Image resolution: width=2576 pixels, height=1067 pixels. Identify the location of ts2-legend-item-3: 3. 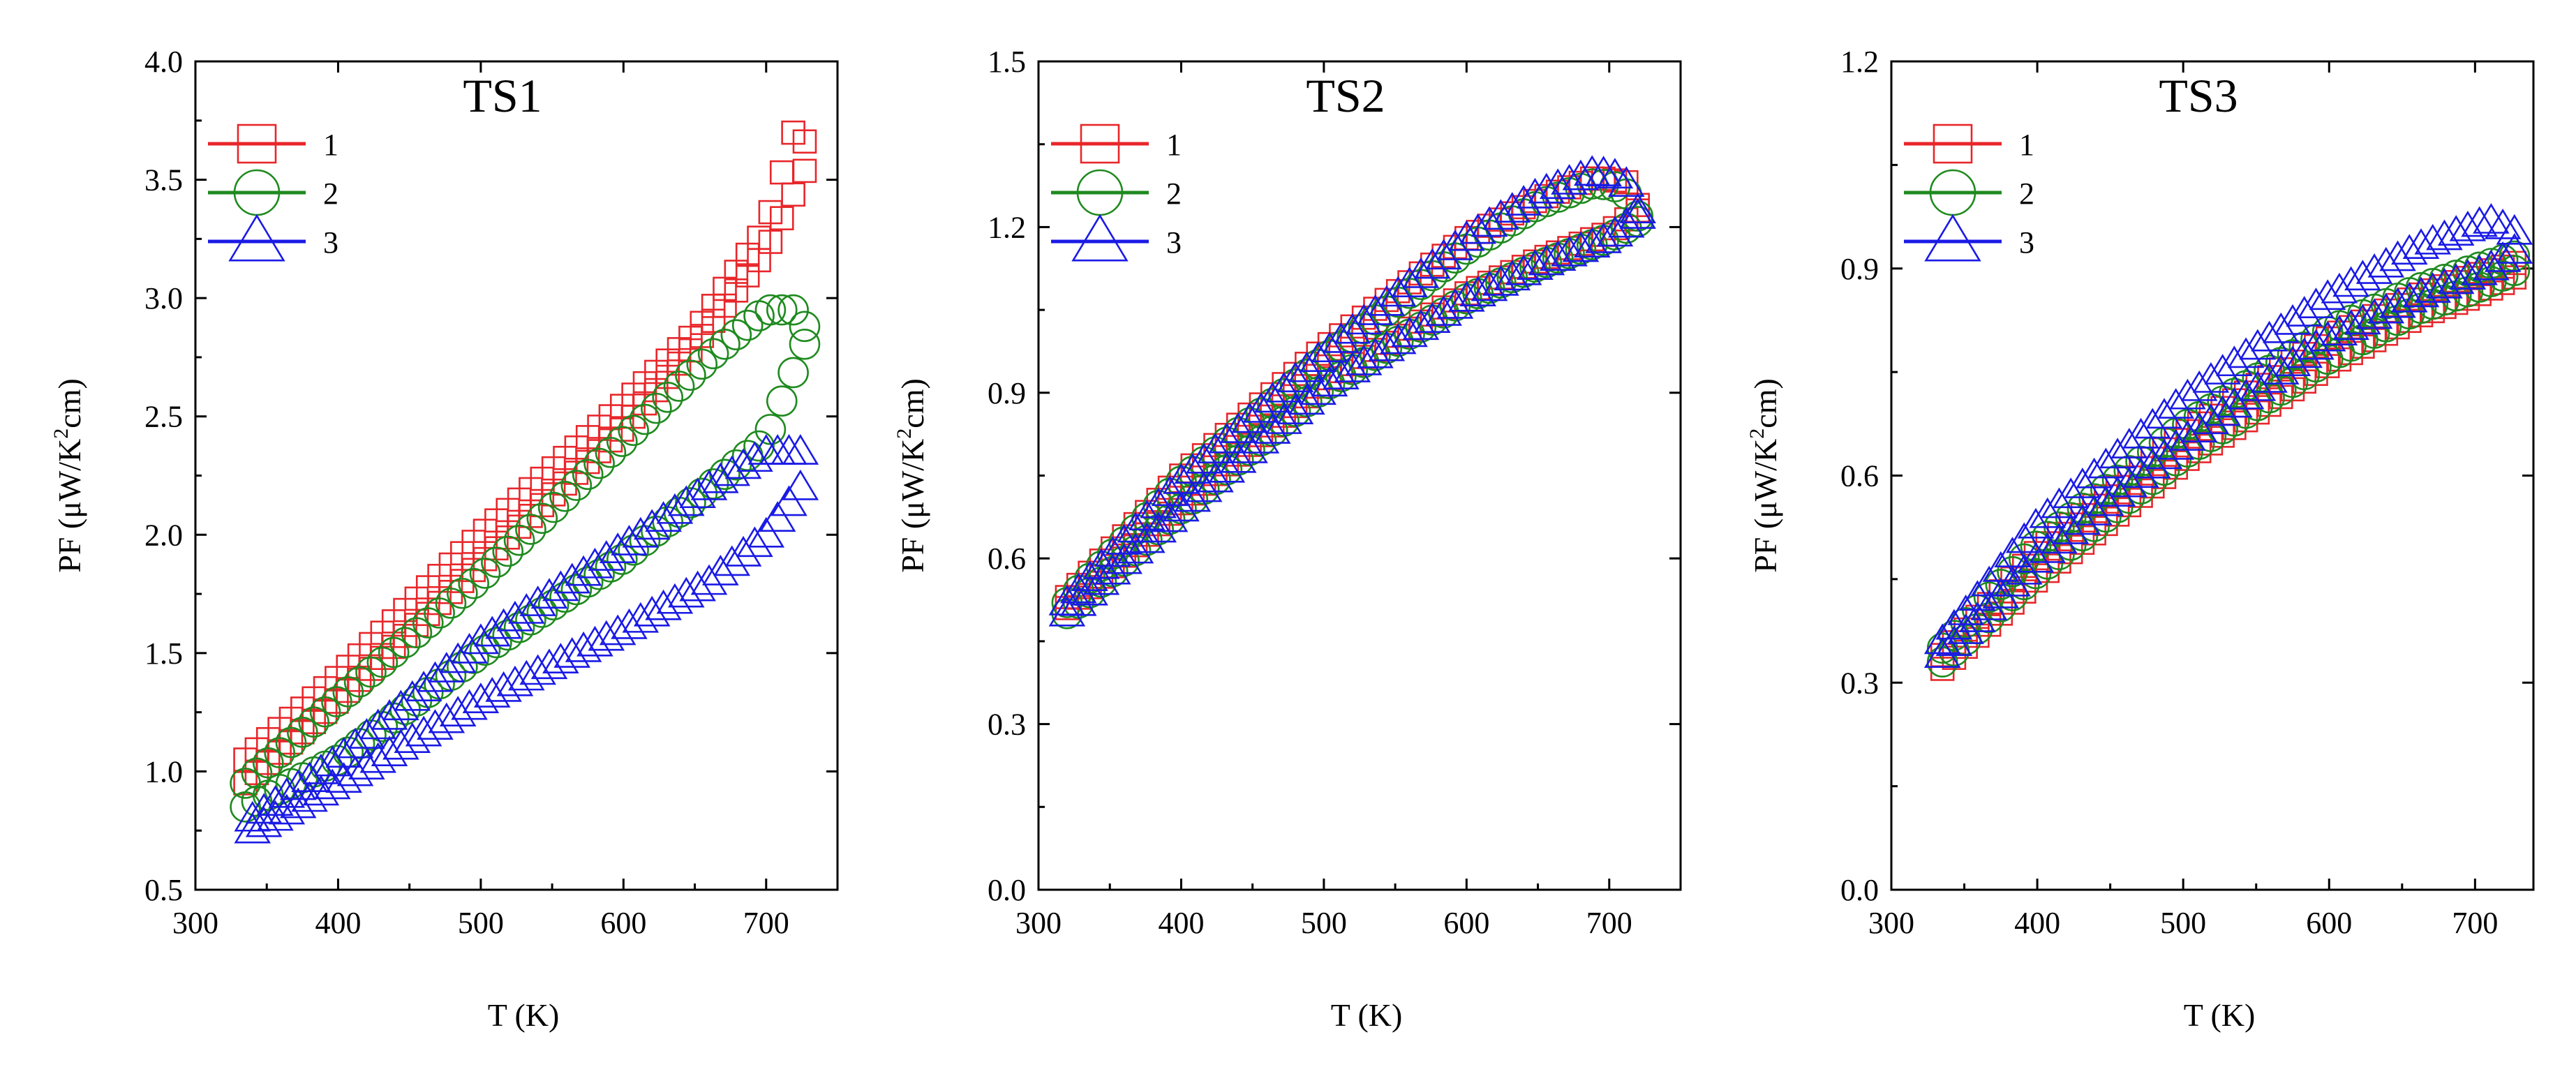
(1116, 238).